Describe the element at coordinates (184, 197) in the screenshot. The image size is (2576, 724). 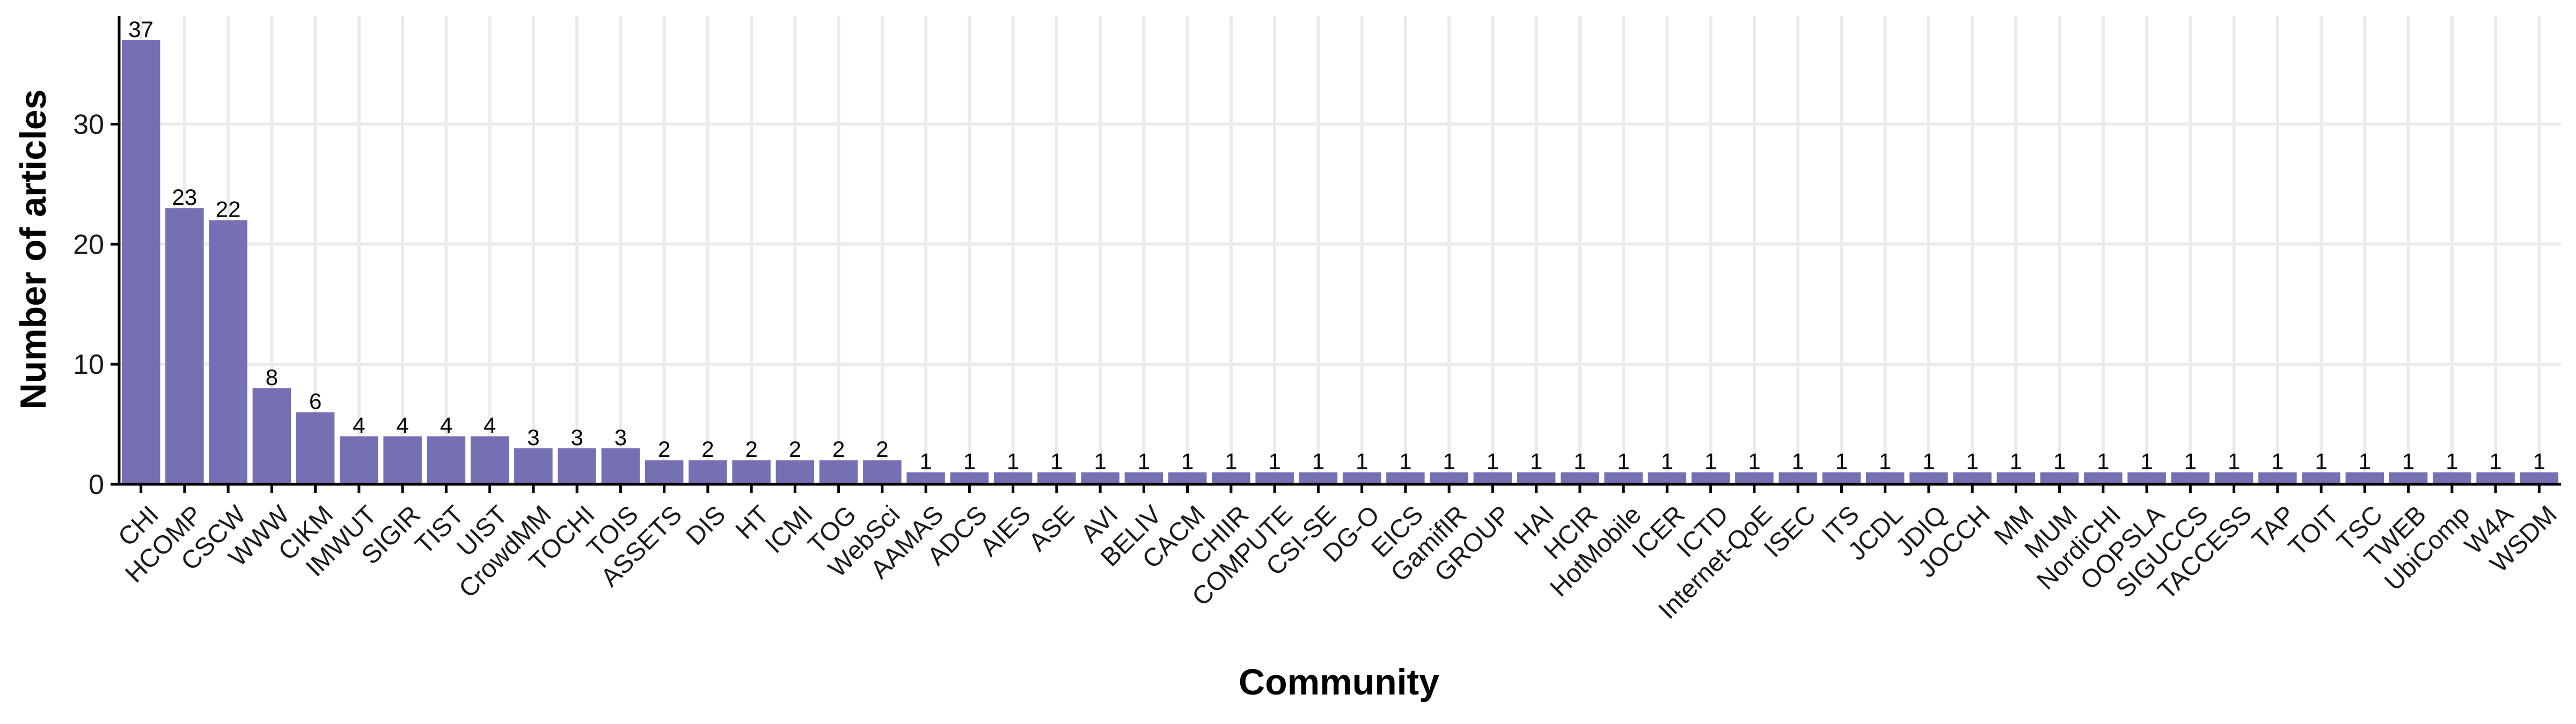
I see `bar-value-label: 23` at that location.